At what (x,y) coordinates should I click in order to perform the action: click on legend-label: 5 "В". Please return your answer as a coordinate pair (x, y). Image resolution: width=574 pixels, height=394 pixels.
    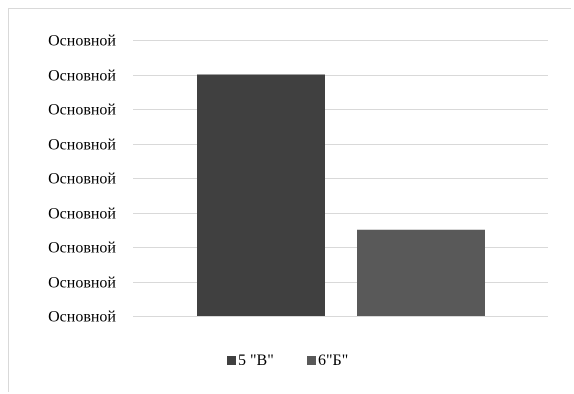
    Looking at the image, I should click on (256, 360).